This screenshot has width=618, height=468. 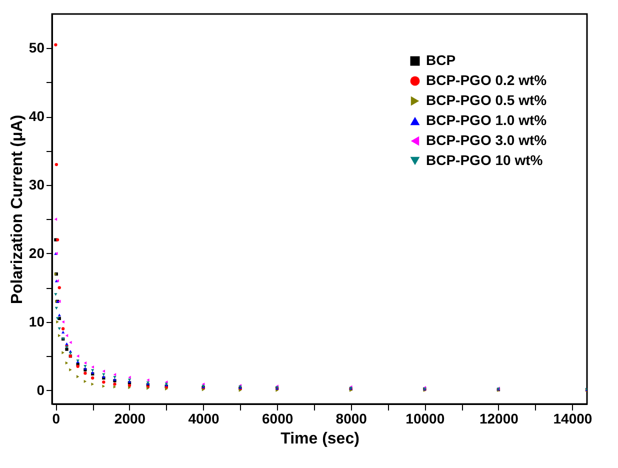 I want to click on legend-label: BCP-PGO 1.0 wt%, so click(x=487, y=120).